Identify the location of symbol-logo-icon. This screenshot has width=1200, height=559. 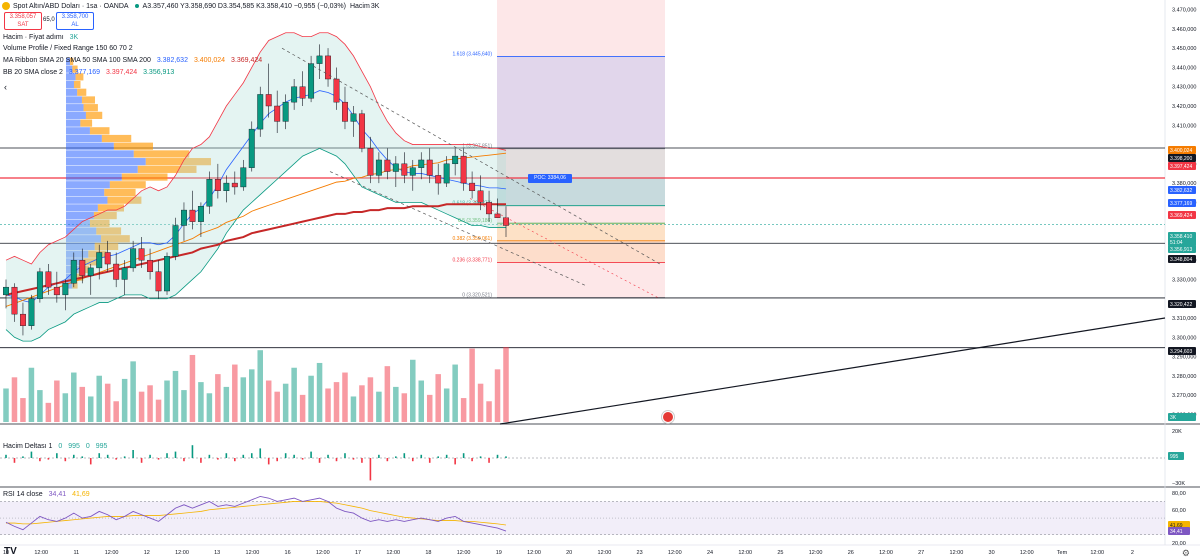
(6, 6).